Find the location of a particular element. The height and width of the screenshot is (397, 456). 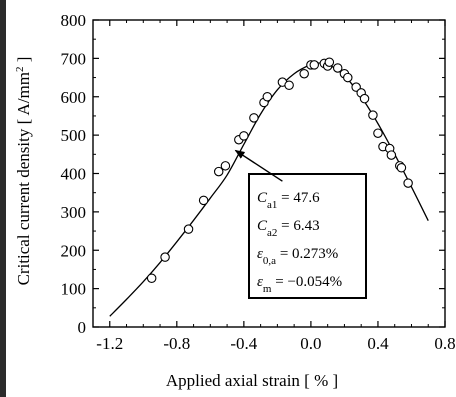

y-tick-label: 0 is located at coordinates (82, 327).